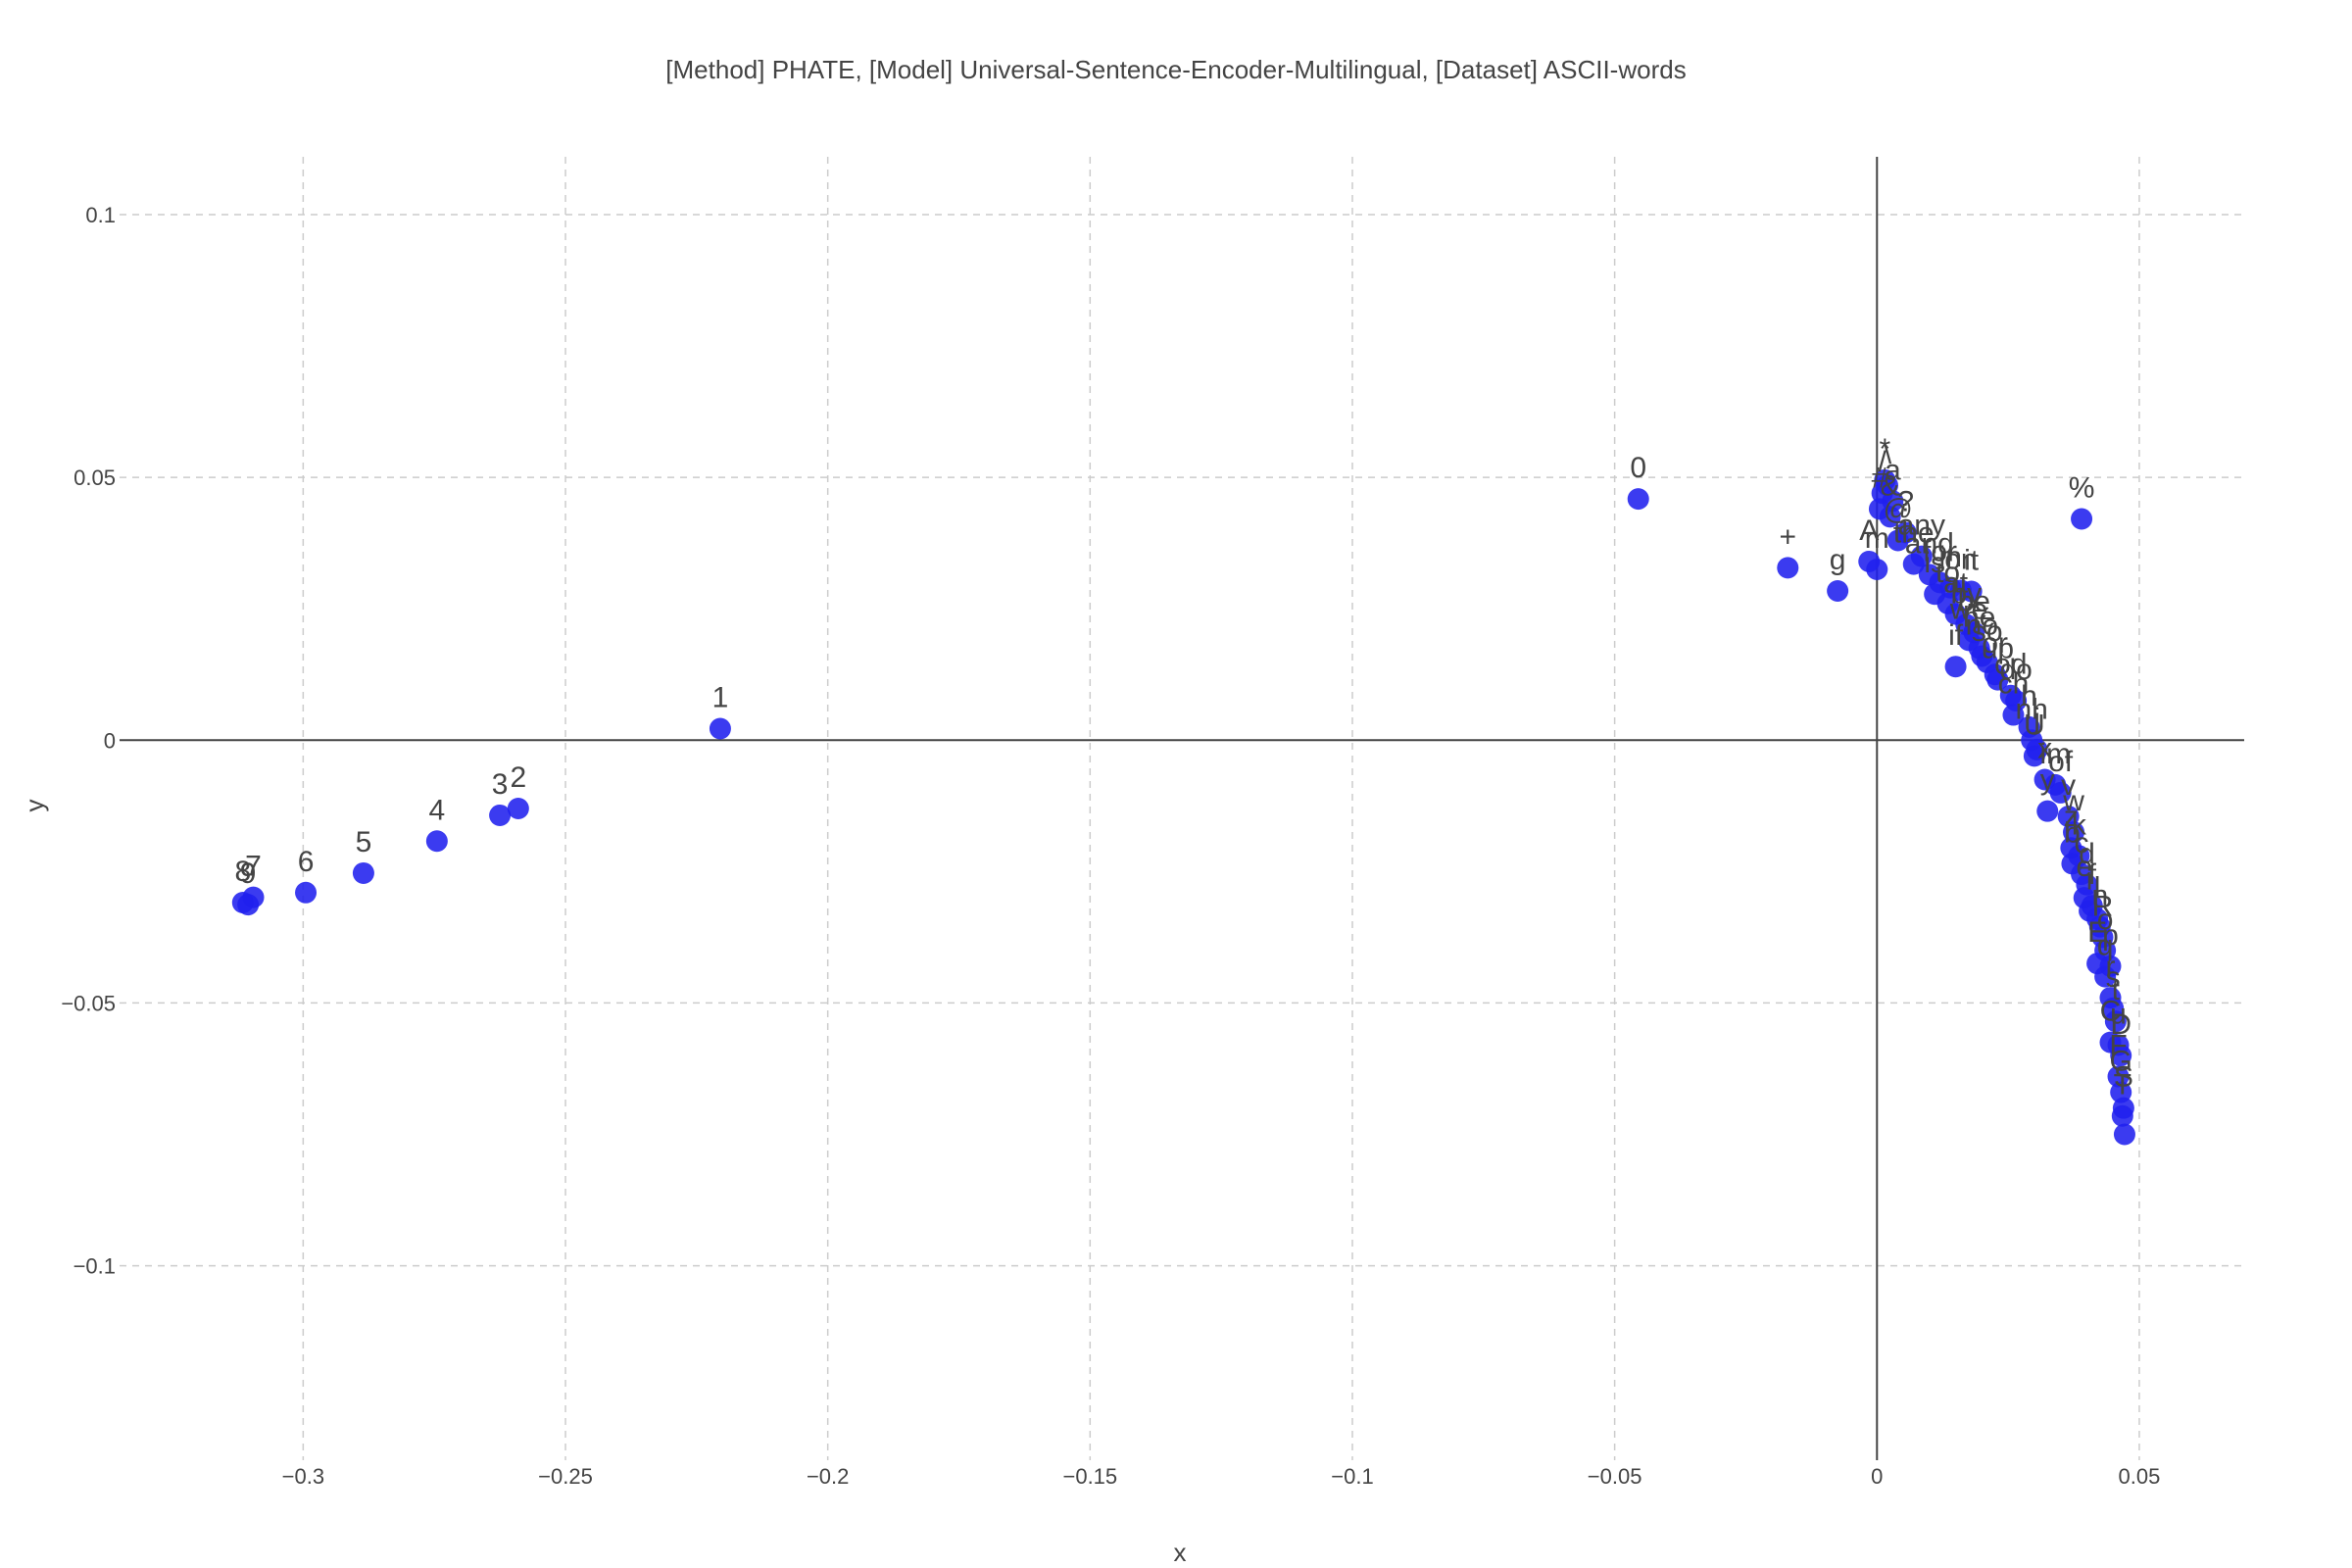 The width and height of the screenshot is (2352, 1568). Describe the element at coordinates (518, 777) in the screenshot. I see `point-label: 2` at that location.